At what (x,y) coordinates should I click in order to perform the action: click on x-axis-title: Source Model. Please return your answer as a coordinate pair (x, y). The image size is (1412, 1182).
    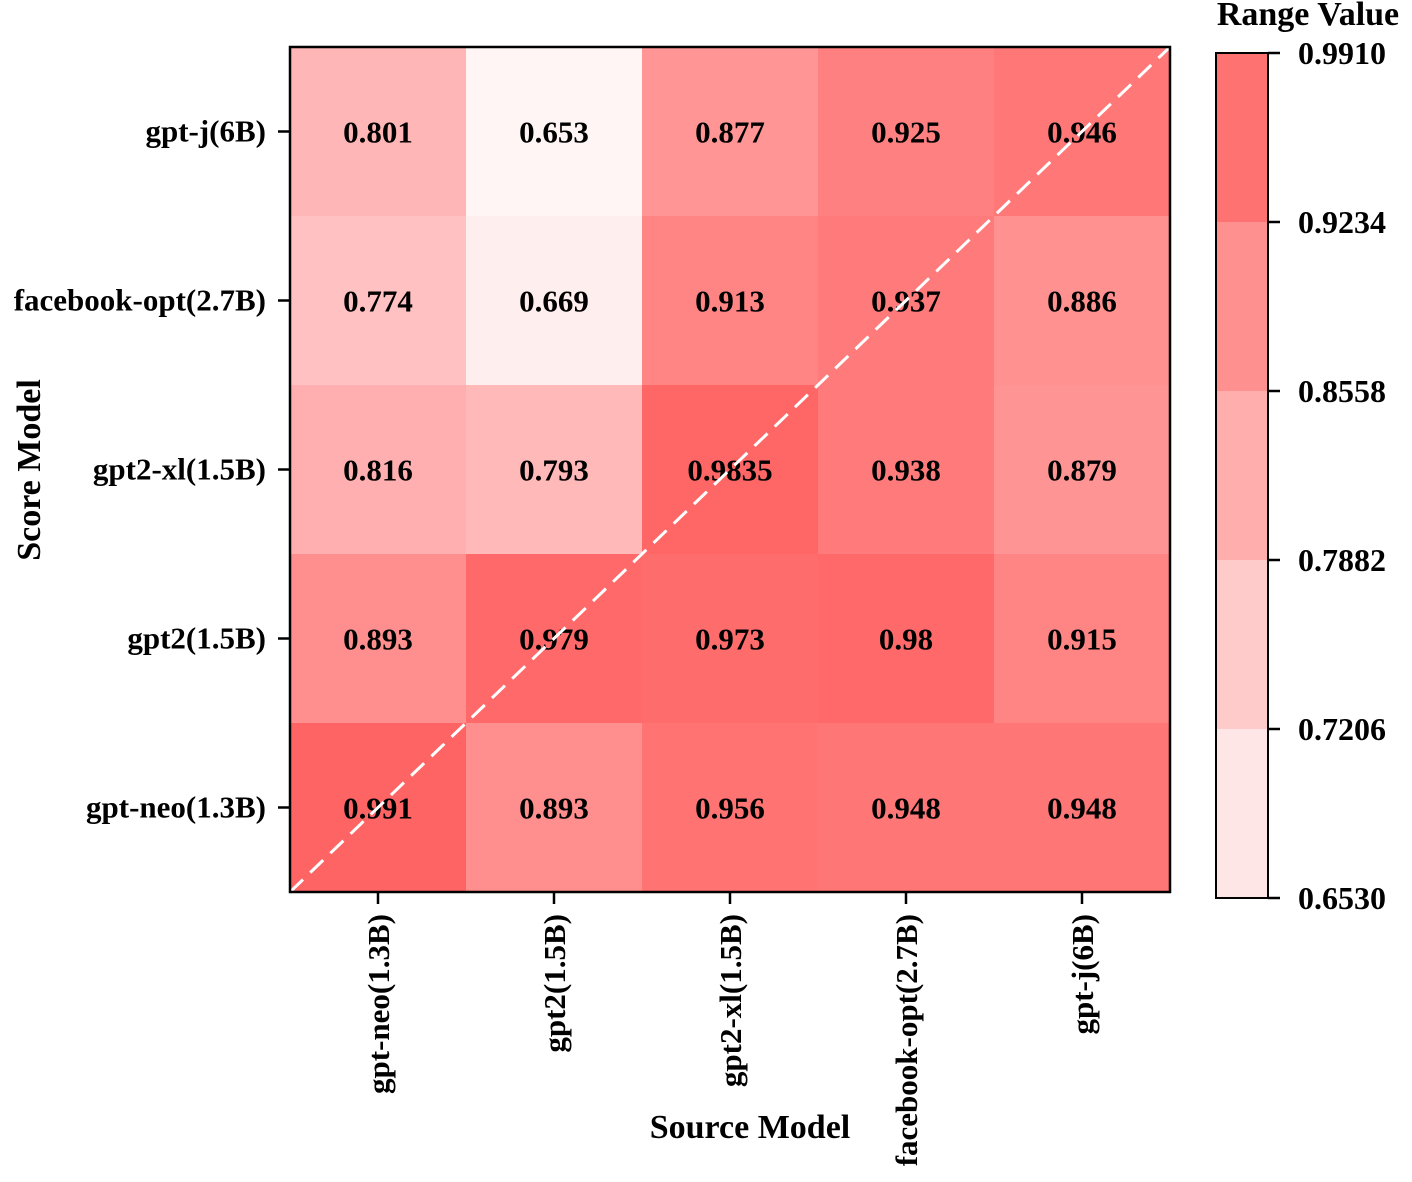
    Looking at the image, I should click on (750, 1127).